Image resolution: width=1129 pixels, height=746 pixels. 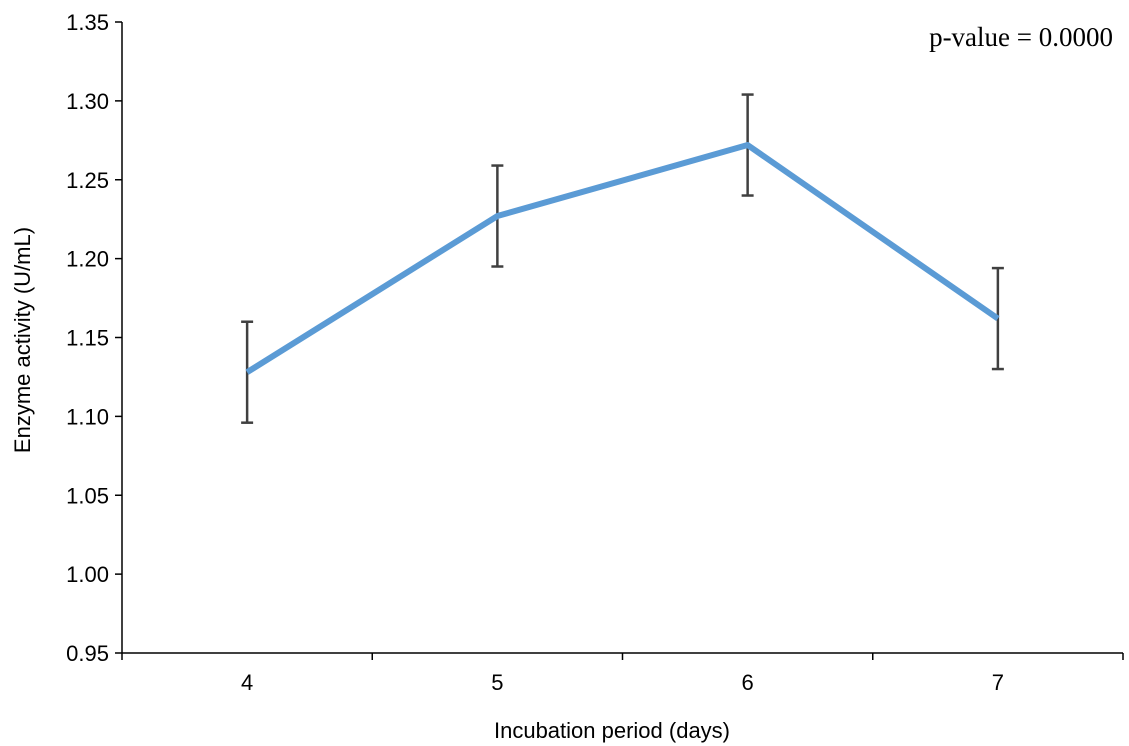 I want to click on y-tick-label: 1.05, so click(x=87, y=495).